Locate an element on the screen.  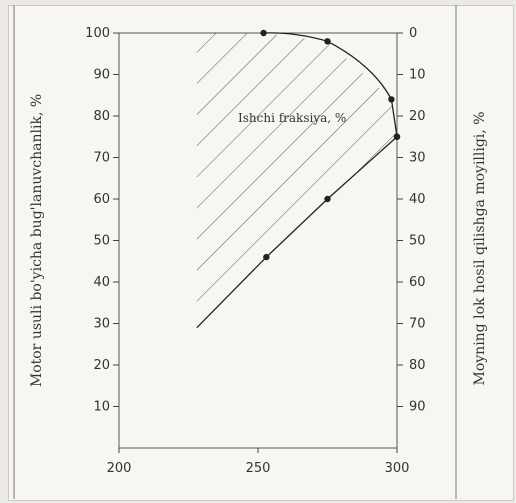
x-tick-label-200: 200 is located at coordinates (119, 468).